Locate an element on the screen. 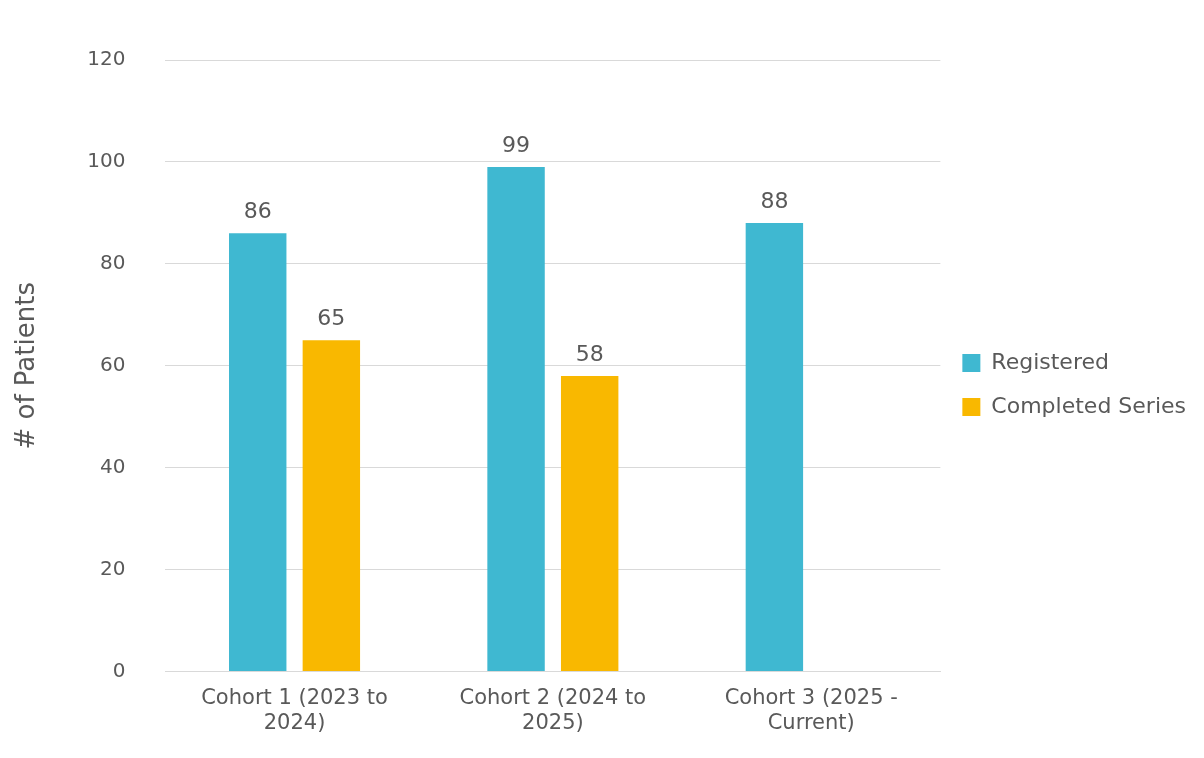  legend-label: Registered is located at coordinates (1050, 361).